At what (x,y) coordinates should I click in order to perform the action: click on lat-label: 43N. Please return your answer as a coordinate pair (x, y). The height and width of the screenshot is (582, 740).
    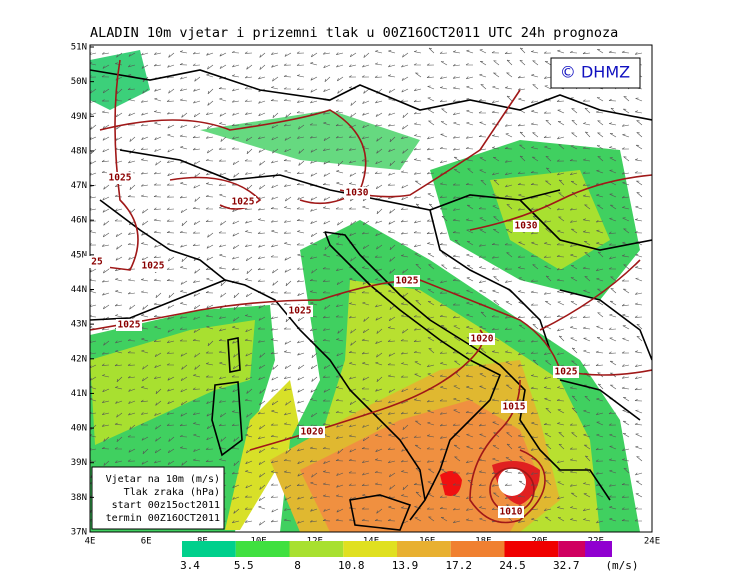
    Looking at the image, I should click on (79, 325).